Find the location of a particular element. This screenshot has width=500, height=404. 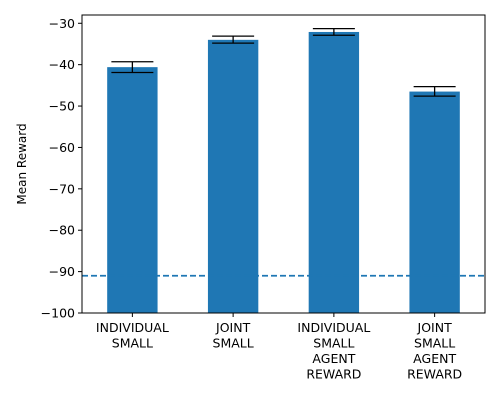

error-bars-group is located at coordinates (283, 62).